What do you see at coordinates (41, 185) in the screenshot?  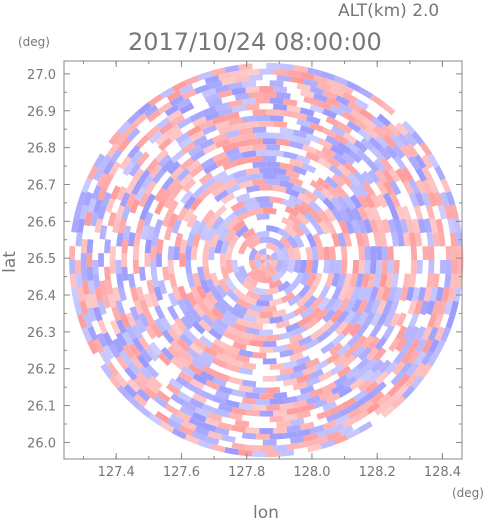 I see `y-tick-label: 26.7` at bounding box center [41, 185].